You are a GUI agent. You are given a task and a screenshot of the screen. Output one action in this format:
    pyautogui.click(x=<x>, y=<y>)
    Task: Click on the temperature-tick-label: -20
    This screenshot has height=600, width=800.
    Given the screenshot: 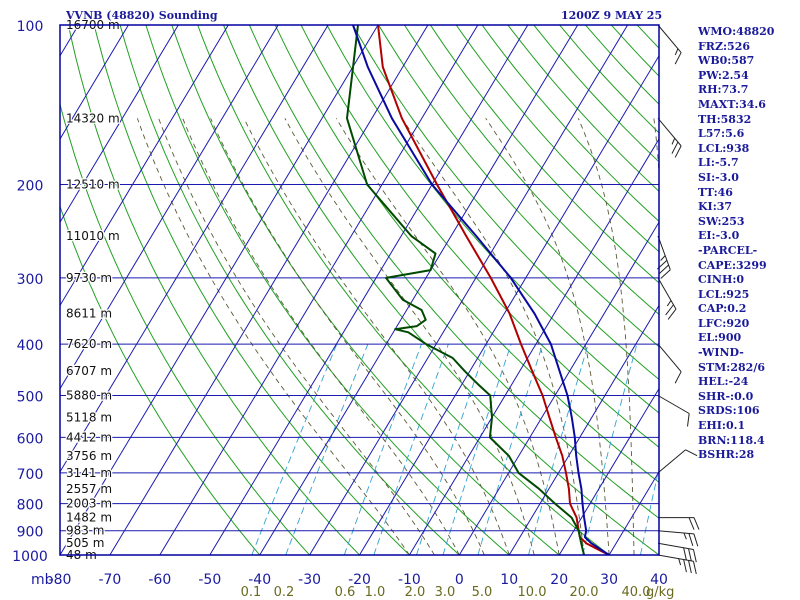 What is the action you would take?
    pyautogui.click(x=359, y=580)
    